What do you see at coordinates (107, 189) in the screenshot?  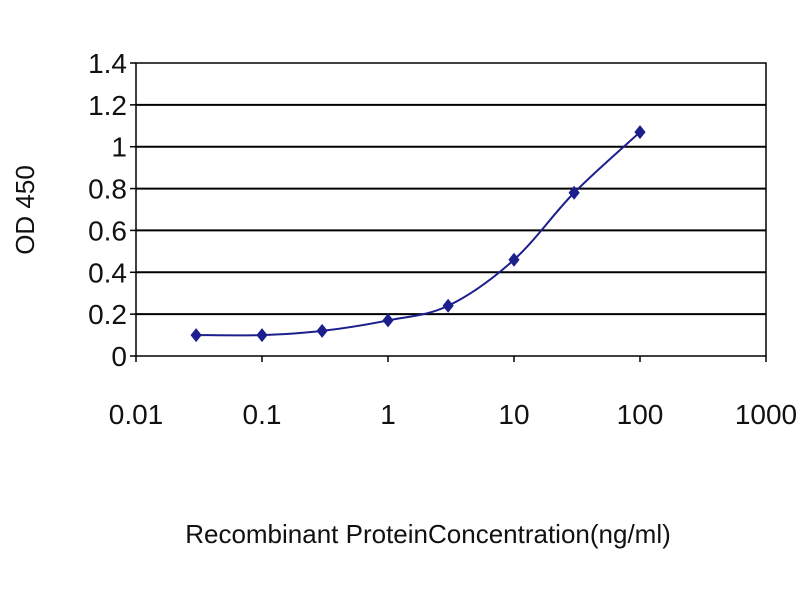 I see `y-tick-label: 0.8` at bounding box center [107, 189].